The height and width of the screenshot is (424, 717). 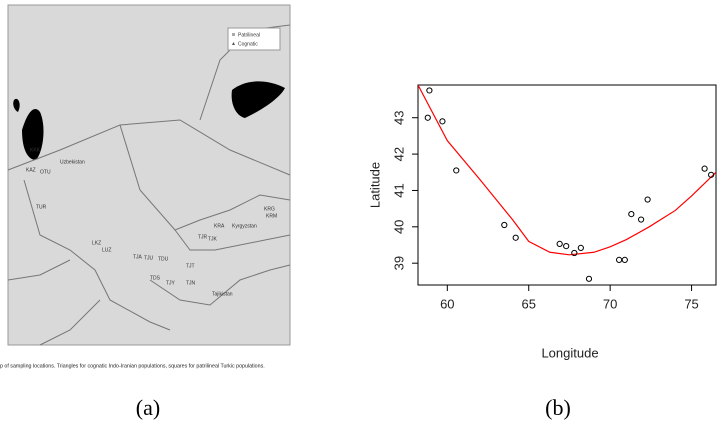 I want to click on legend-triangle, so click(x=233, y=43).